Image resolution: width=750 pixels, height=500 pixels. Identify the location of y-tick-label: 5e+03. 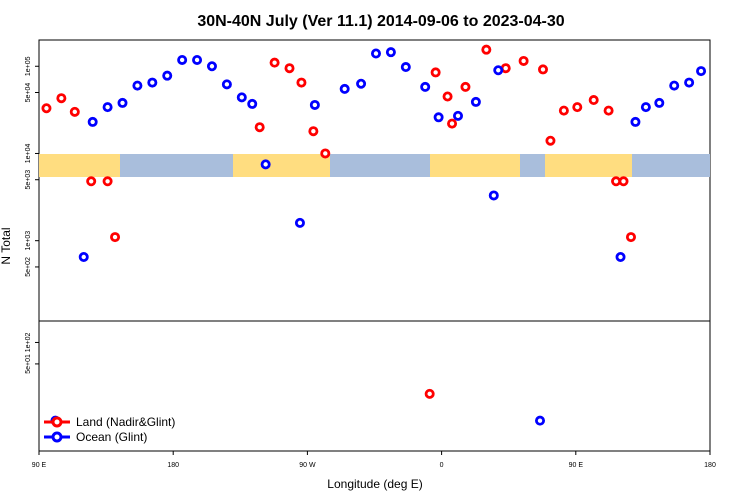
(28, 180).